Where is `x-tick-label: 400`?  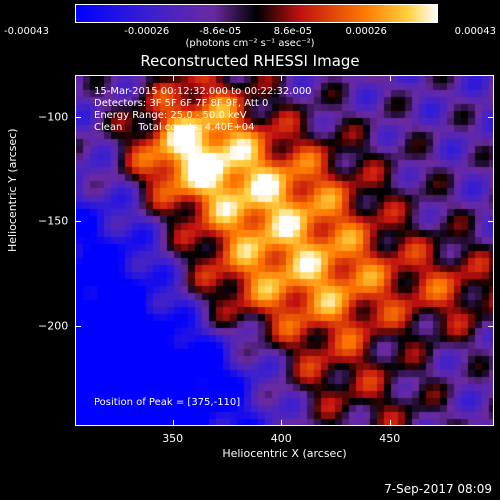 x-tick-label: 400 is located at coordinates (281, 438).